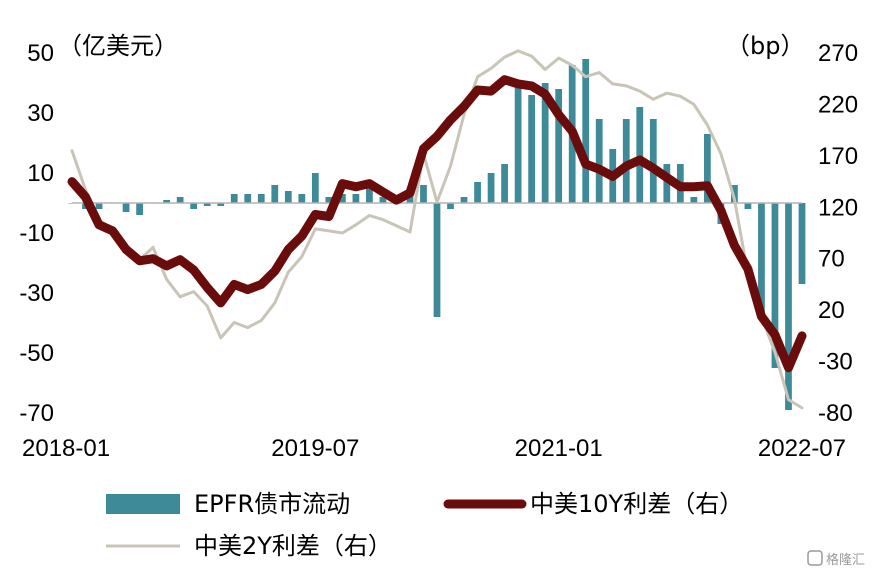  What do you see at coordinates (66, 448) in the screenshot?
I see `x-tick-label: 2018-01` at bounding box center [66, 448].